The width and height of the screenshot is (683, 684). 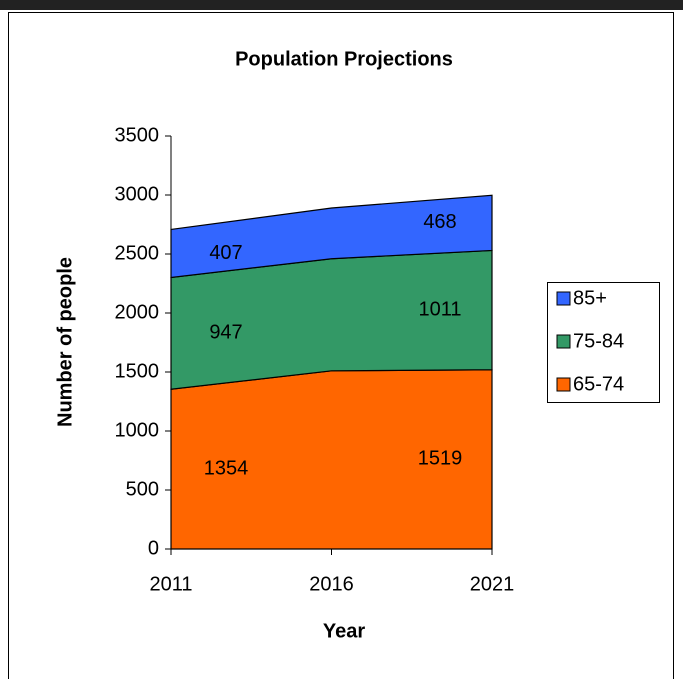 What do you see at coordinates (344, 59) in the screenshot?
I see `chart-title: Population Projections` at bounding box center [344, 59].